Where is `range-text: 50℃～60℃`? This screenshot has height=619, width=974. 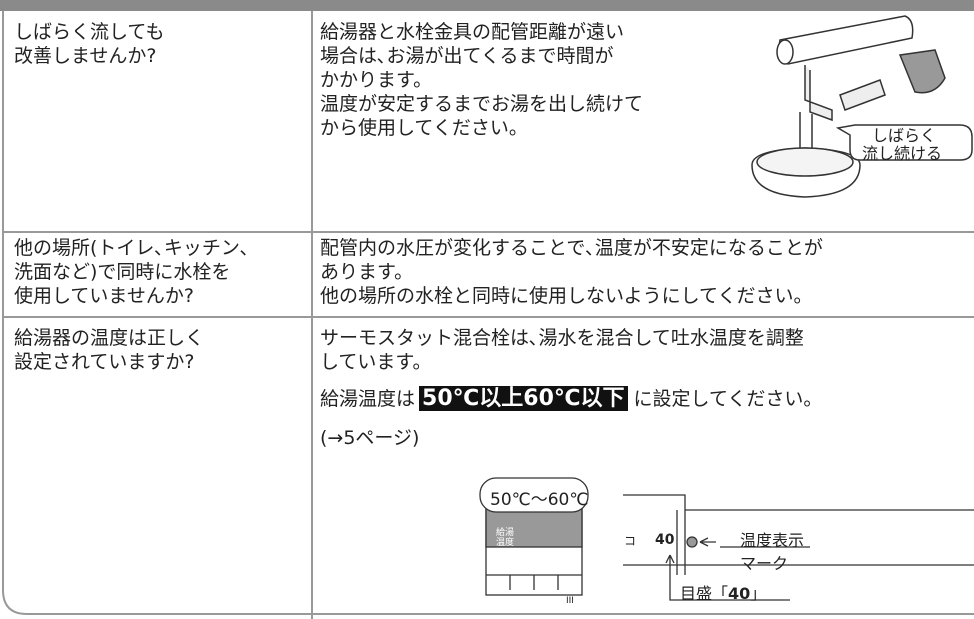 range-text: 50℃～60℃ is located at coordinates (539, 500).